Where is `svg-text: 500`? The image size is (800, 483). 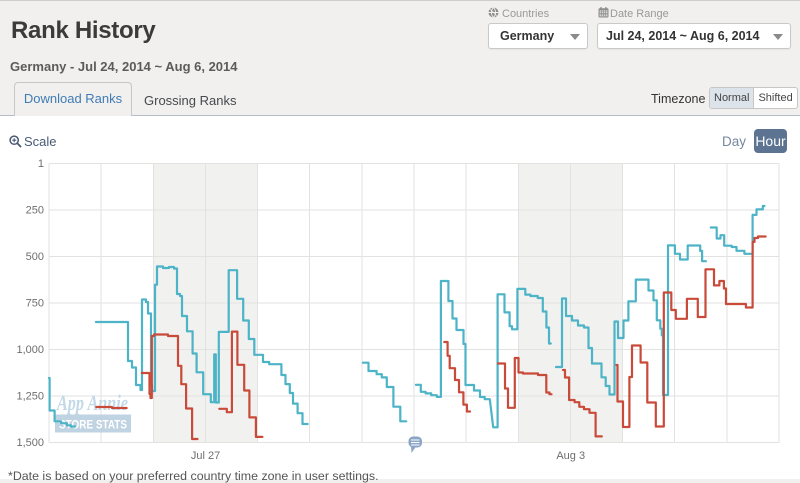
svg-text: 500 is located at coordinates (35, 257).